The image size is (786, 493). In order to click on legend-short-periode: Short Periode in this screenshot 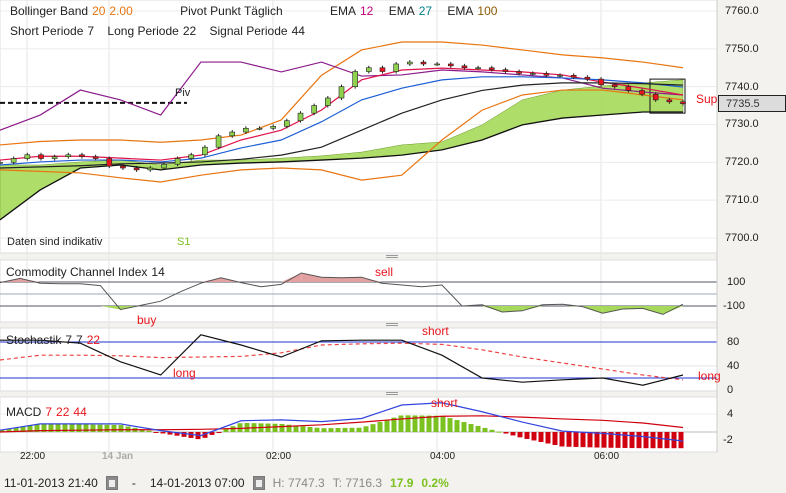, I will do `click(47, 31)`.